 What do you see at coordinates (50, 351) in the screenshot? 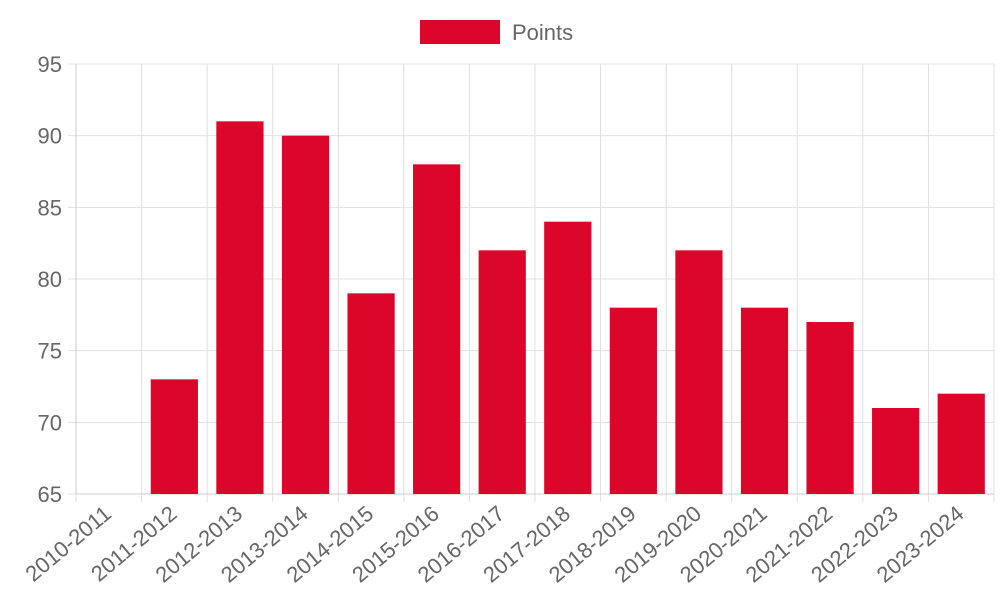
I see `y-tick-label: 75` at bounding box center [50, 351].